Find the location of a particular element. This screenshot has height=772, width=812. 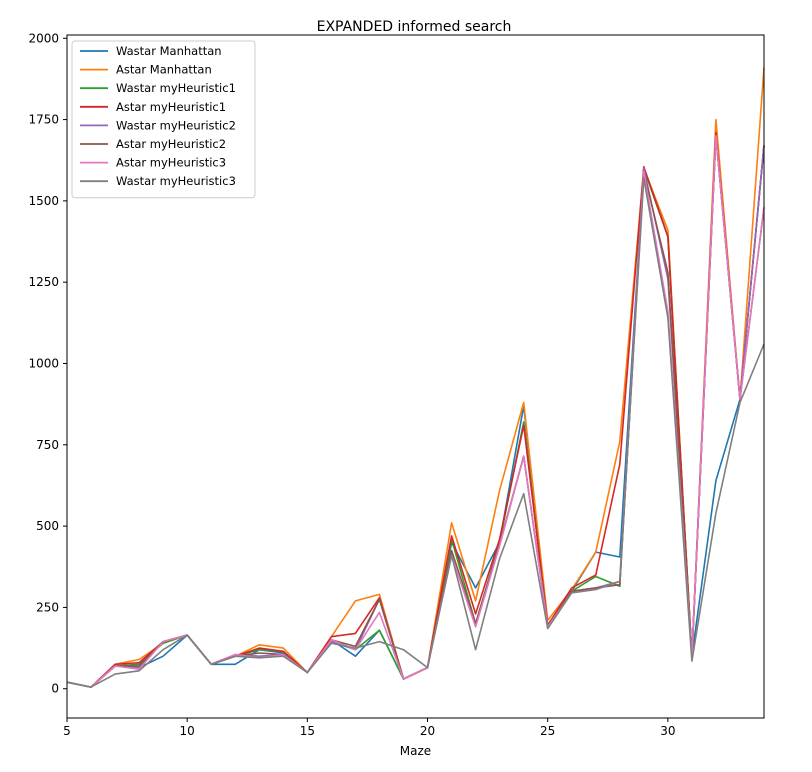

x-tick-label: 15 is located at coordinates (307, 731).